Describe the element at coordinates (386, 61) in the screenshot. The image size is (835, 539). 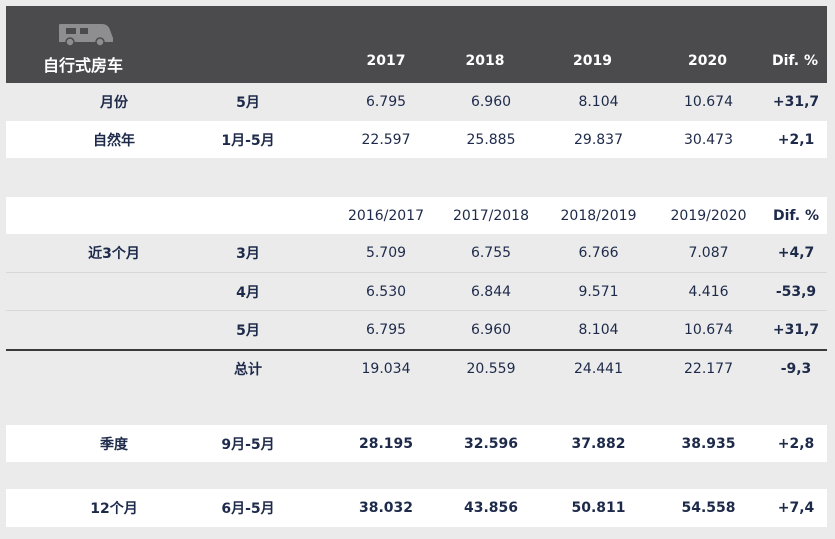
I see `column-header: 2017` at that location.